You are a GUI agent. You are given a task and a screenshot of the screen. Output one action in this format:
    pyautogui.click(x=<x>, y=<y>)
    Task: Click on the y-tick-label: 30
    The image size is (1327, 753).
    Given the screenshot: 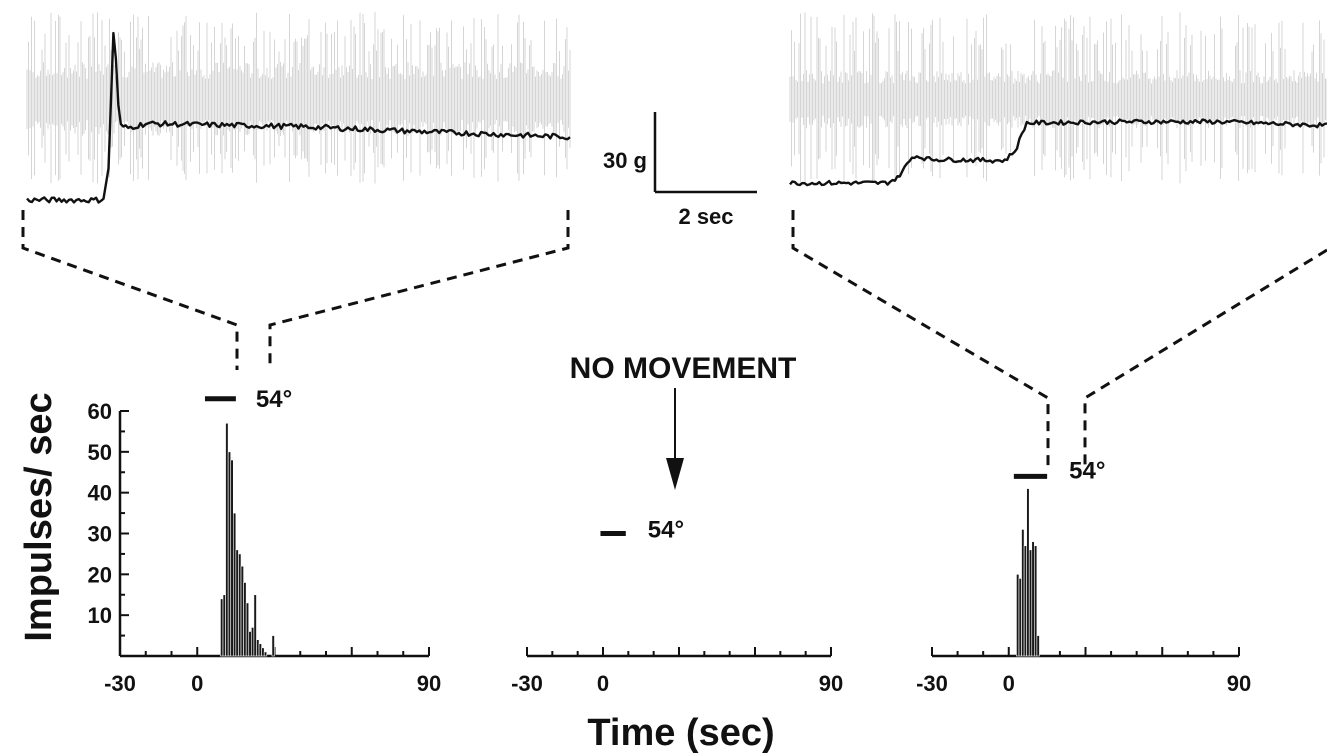 What is the action you would take?
    pyautogui.click(x=100, y=534)
    